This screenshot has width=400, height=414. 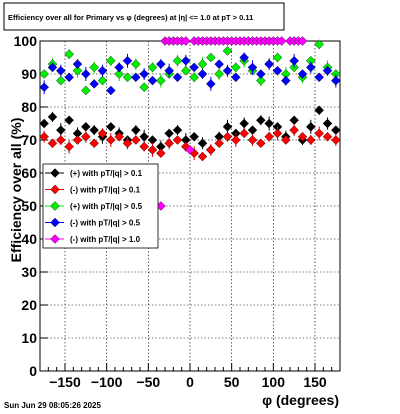 What do you see at coordinates (26, 41) in the screenshot?
I see `y-tick-label: 100` at bounding box center [26, 41].